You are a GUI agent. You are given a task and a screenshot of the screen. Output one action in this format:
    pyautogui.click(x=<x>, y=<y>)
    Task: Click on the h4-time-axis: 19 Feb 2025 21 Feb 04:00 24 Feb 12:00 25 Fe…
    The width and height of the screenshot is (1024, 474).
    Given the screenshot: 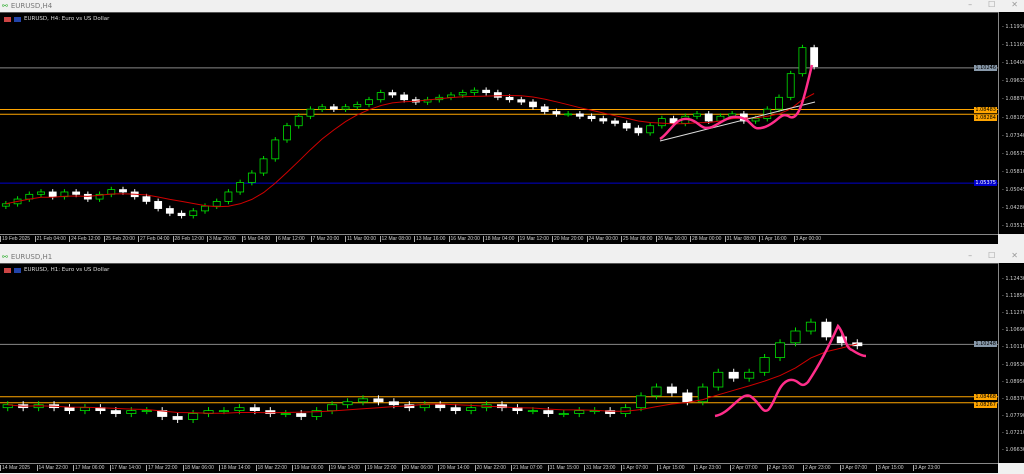 What is the action you would take?
    pyautogui.click(x=499, y=239)
    